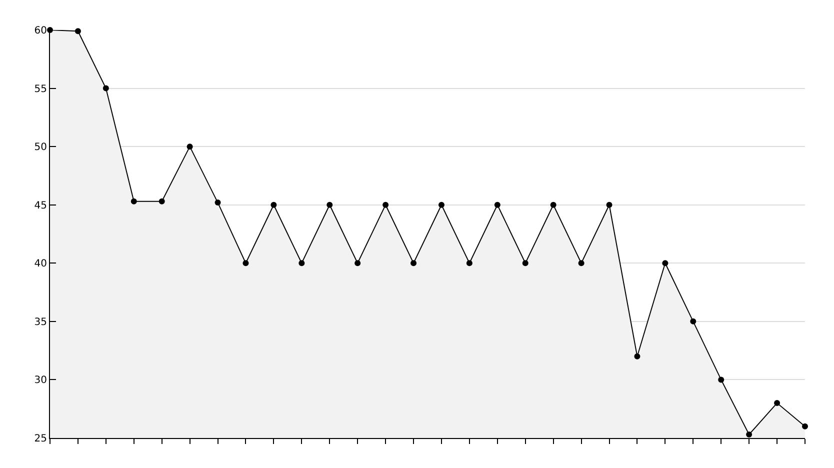  I want to click on y-tick-label: 35, so click(40, 322).